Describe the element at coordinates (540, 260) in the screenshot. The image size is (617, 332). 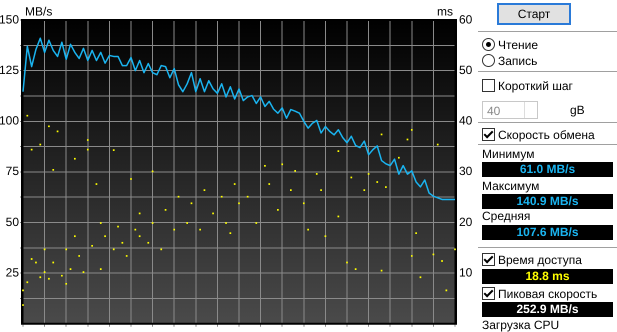
I see `text: Время доступа` at that location.